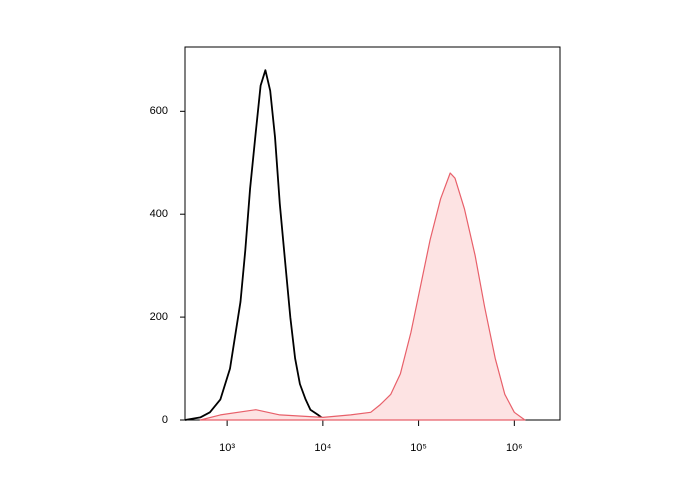 The image size is (688, 490). I want to click on y-tick-label: 600, so click(159, 111).